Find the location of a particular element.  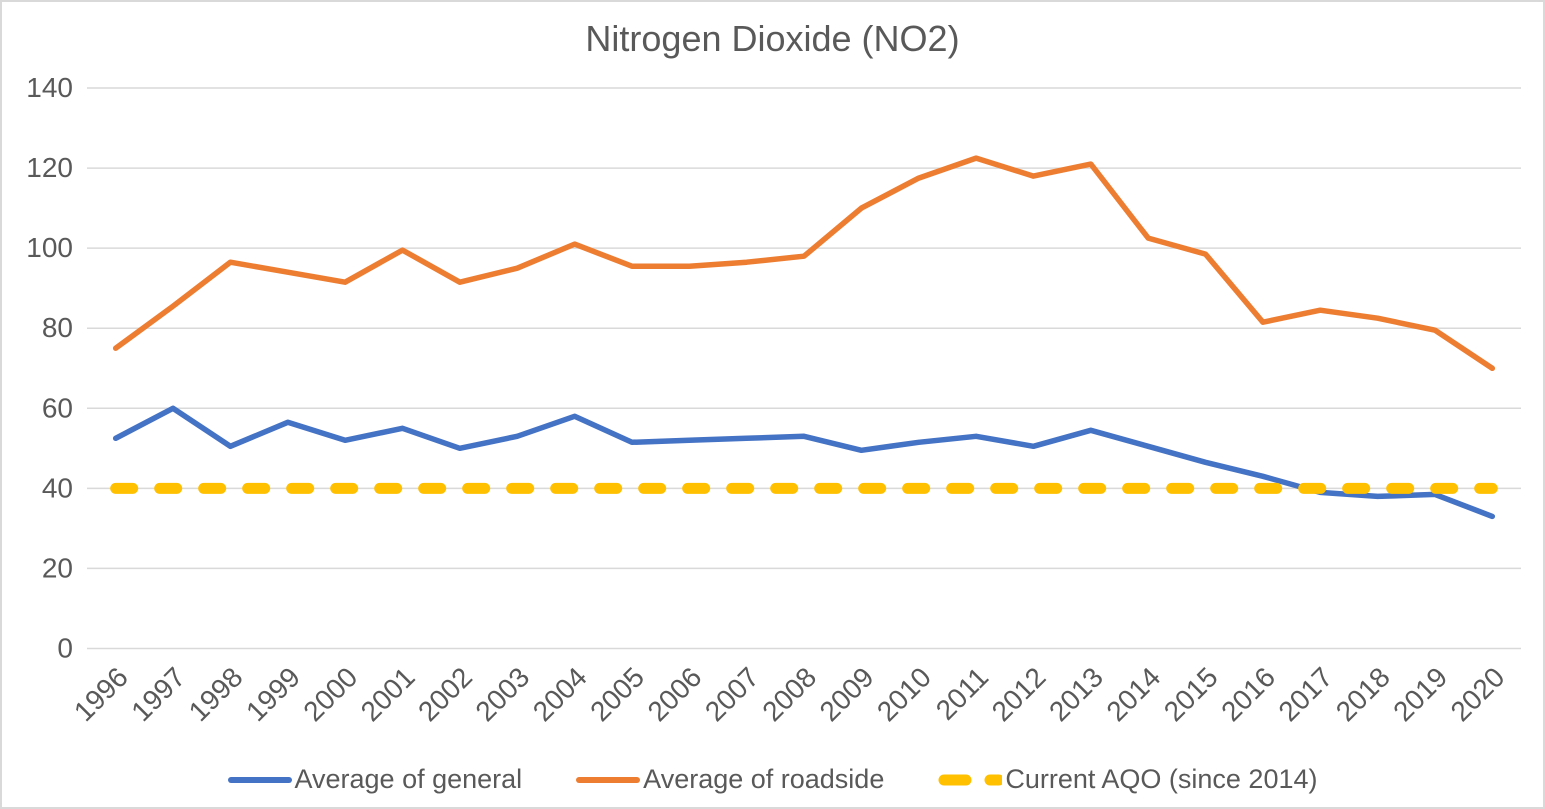

legend-item-current-aqo-since-2014: Current AQO (since 2014) is located at coordinates (1127, 779).